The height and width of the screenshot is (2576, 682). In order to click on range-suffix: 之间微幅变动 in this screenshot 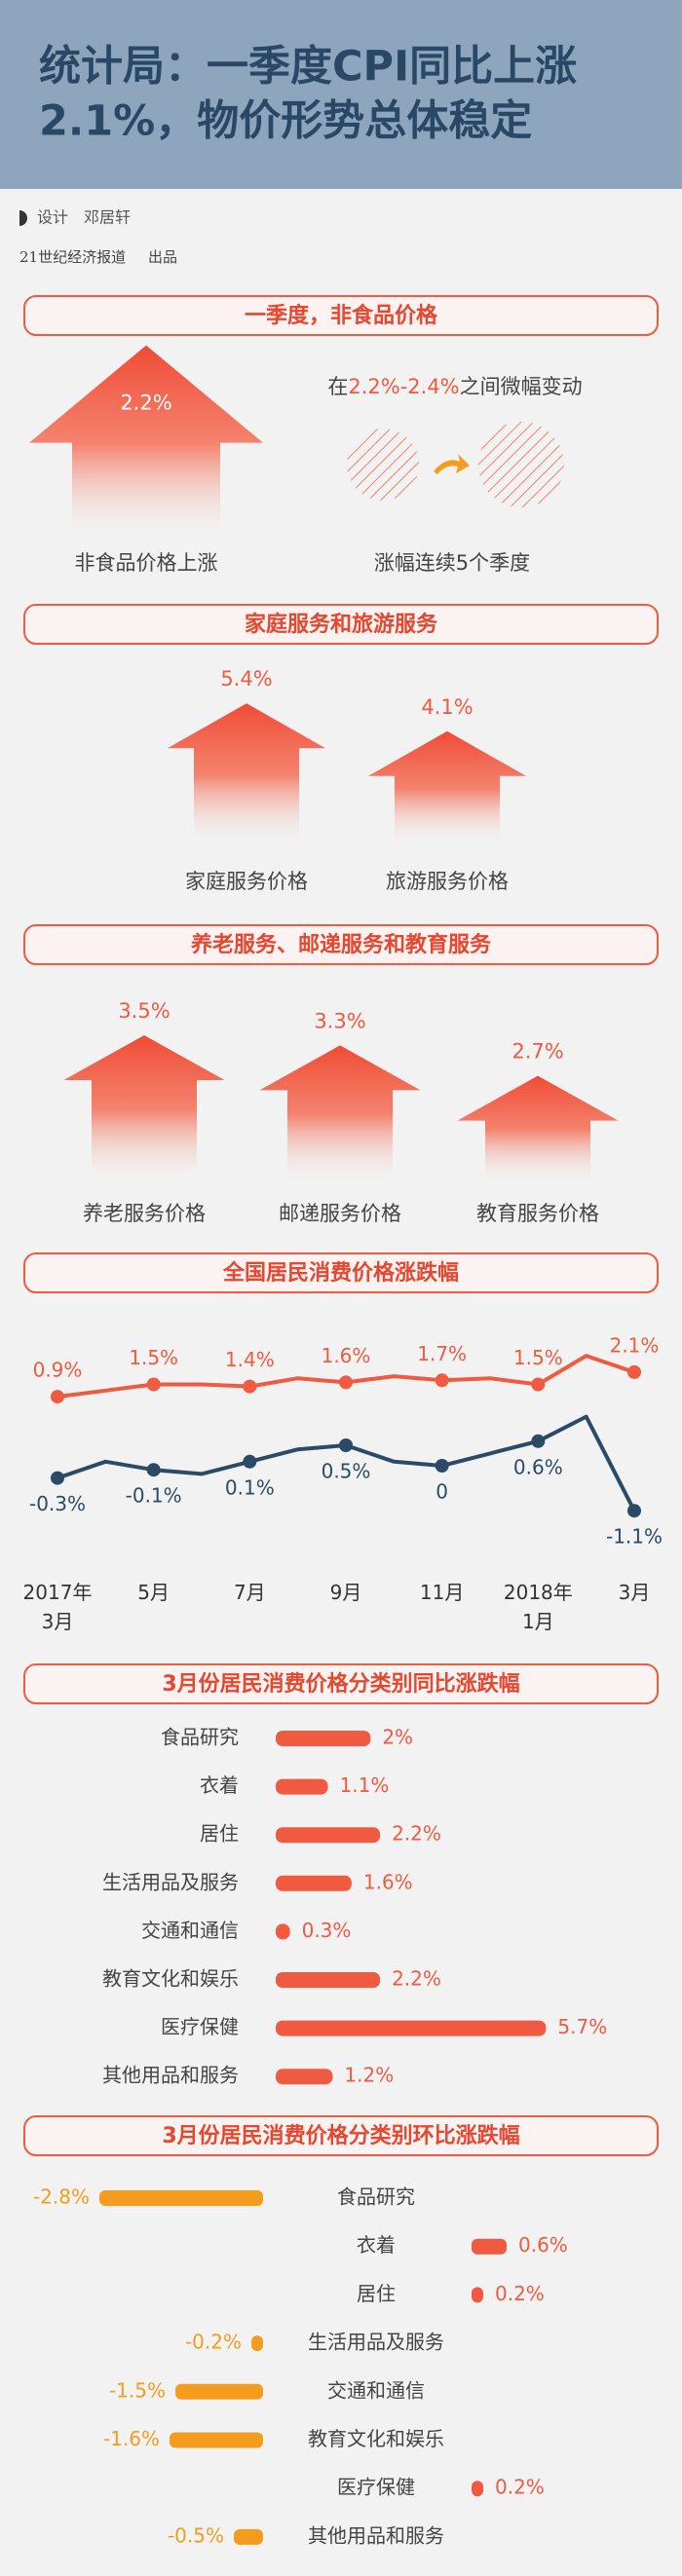, I will do `click(521, 386)`.